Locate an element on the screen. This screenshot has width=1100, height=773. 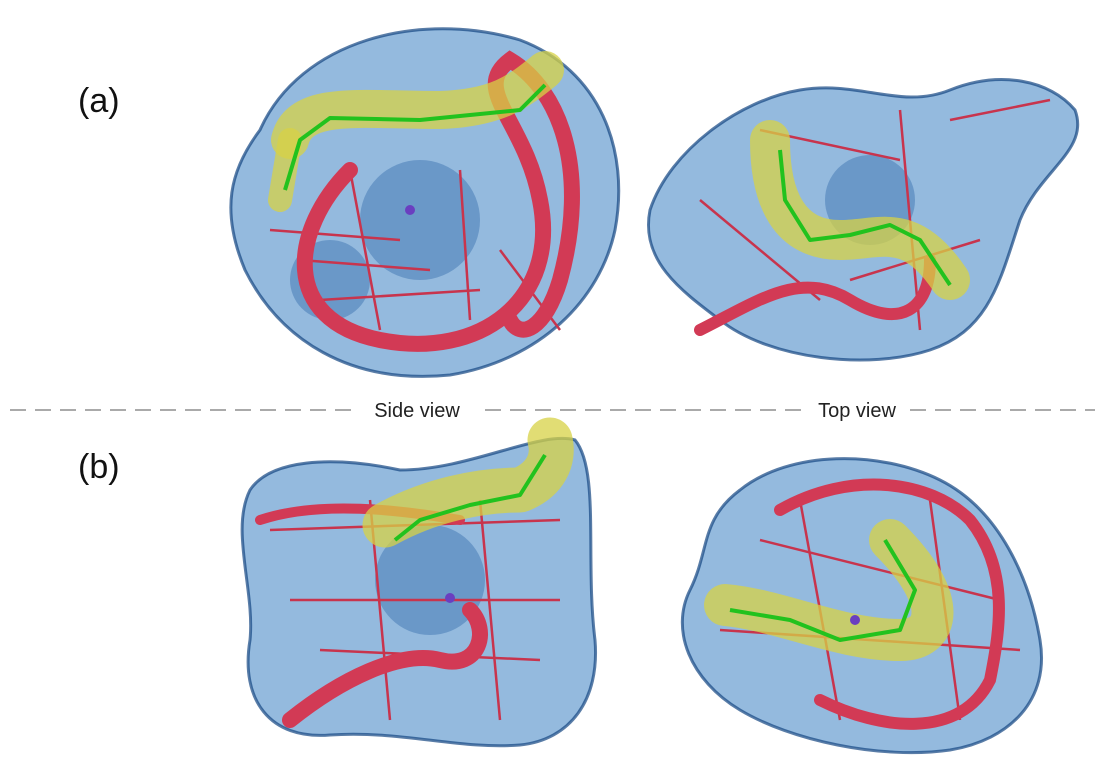
panel-label: (b) is located at coordinates (99, 467).